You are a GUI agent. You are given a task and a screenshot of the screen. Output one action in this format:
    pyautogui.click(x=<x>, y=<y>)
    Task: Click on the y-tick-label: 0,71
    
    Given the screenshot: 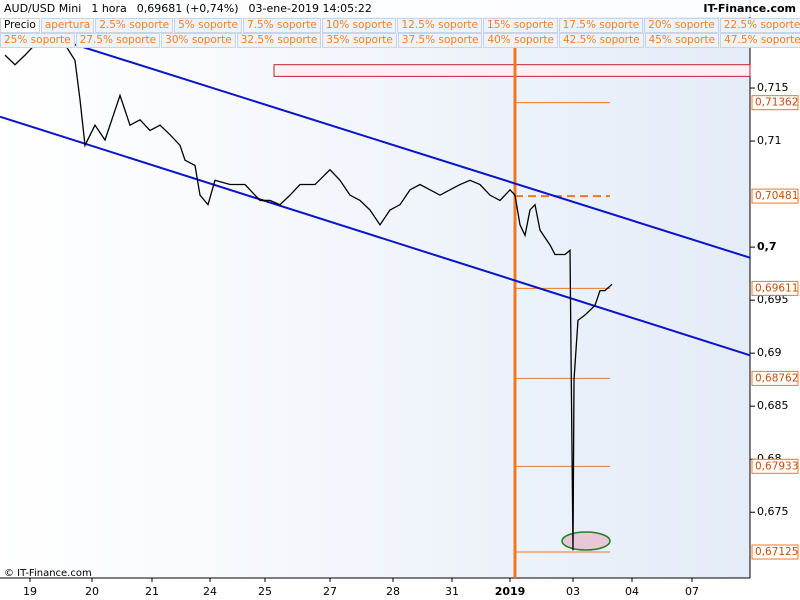 What is the action you would take?
    pyautogui.click(x=769, y=140)
    